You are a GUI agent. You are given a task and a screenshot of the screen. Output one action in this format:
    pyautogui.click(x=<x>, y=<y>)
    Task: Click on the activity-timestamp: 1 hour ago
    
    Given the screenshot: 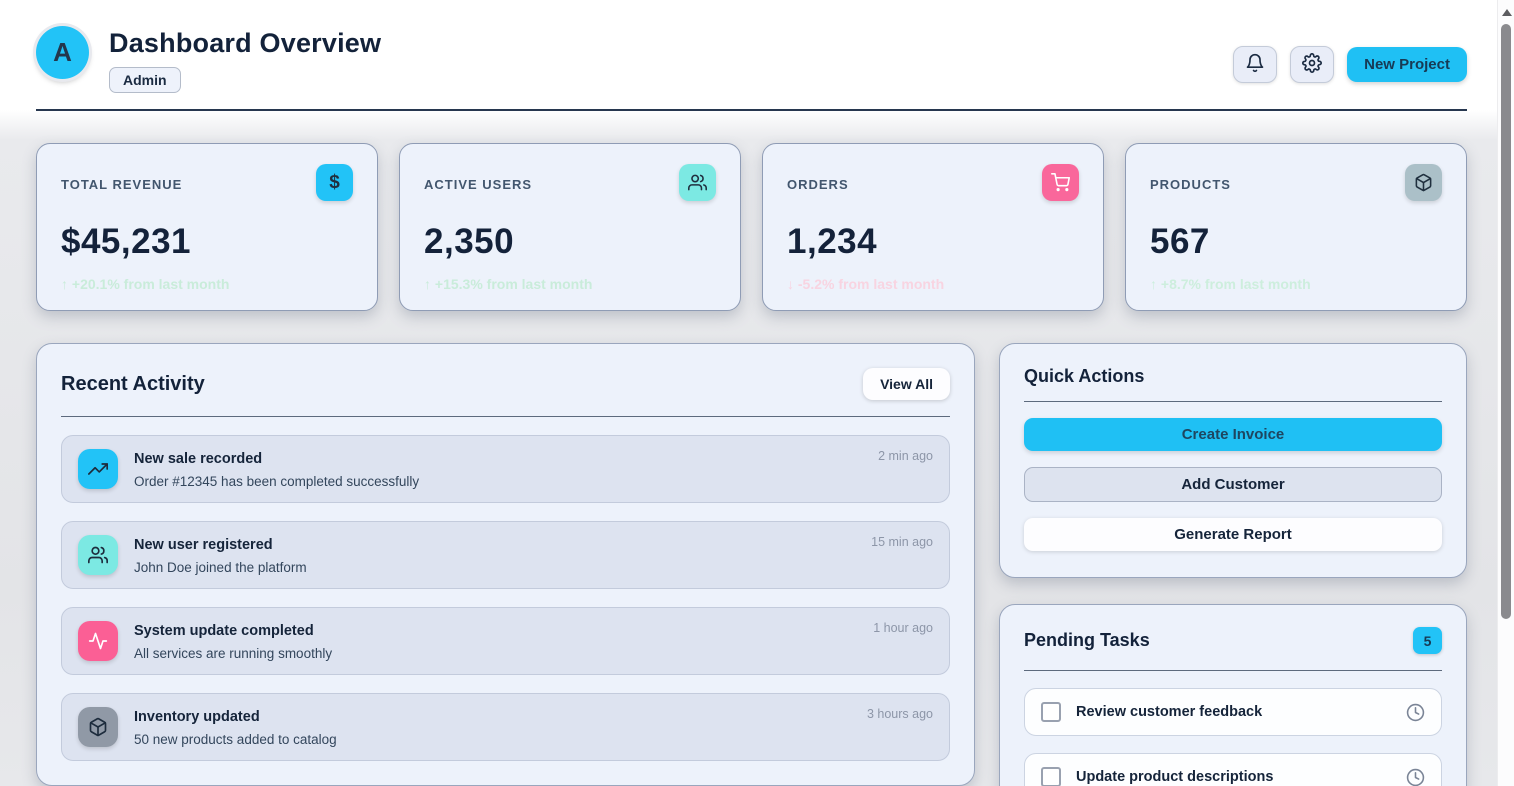 What is the action you would take?
    pyautogui.click(x=903, y=628)
    